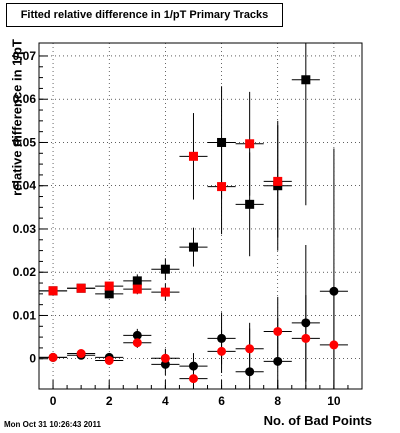  What do you see at coordinates (165, 401) in the screenshot?
I see `x-tick-label: 4` at bounding box center [165, 401].